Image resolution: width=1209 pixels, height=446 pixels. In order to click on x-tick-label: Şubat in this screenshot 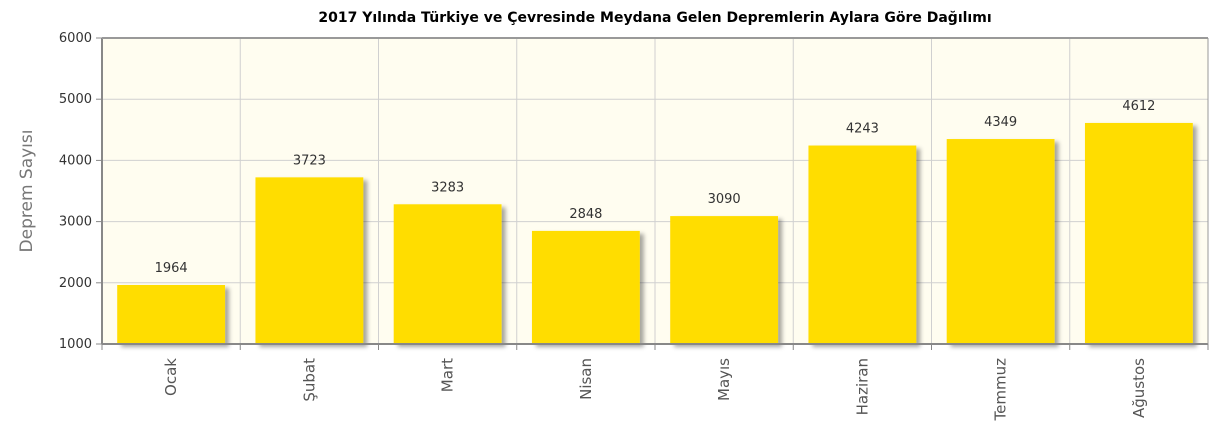, I will do `click(309, 380)`.